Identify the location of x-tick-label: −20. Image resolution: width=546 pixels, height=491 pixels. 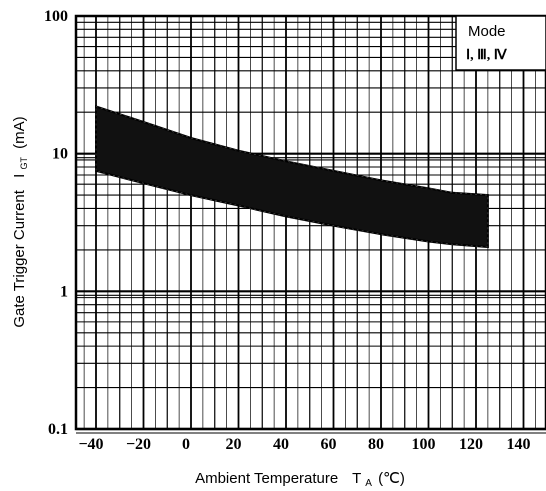
(138, 444).